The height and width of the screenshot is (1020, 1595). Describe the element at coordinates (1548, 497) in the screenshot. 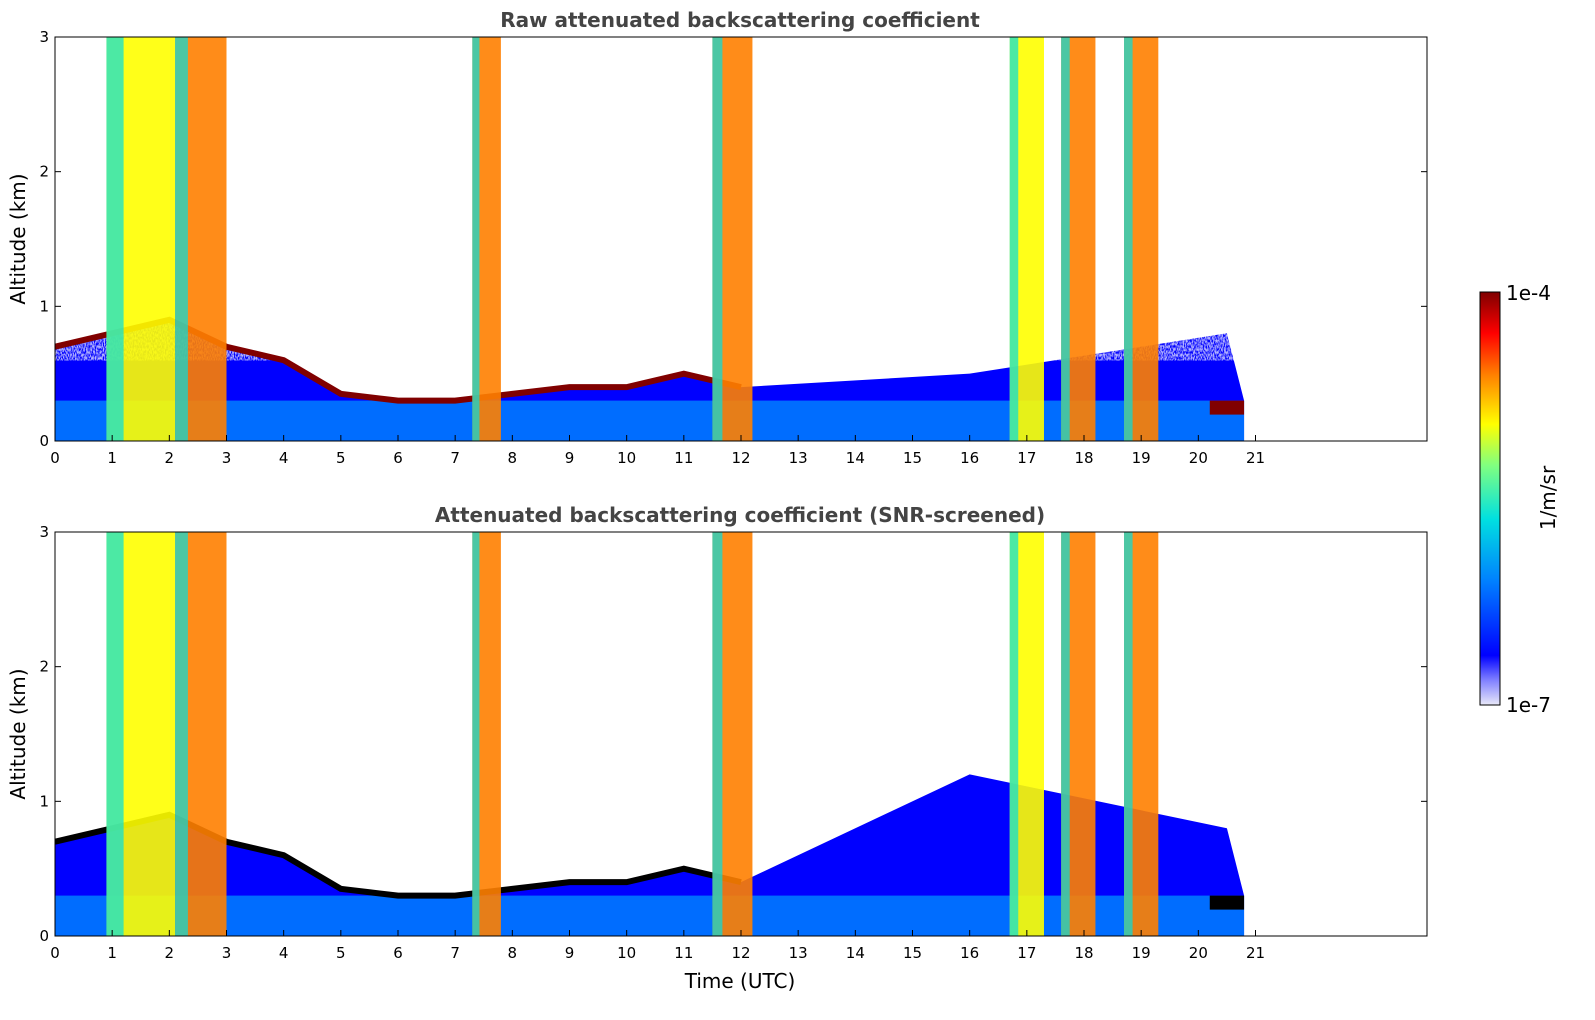

I see `colorbar-unit-label: 1/m/sr` at that location.